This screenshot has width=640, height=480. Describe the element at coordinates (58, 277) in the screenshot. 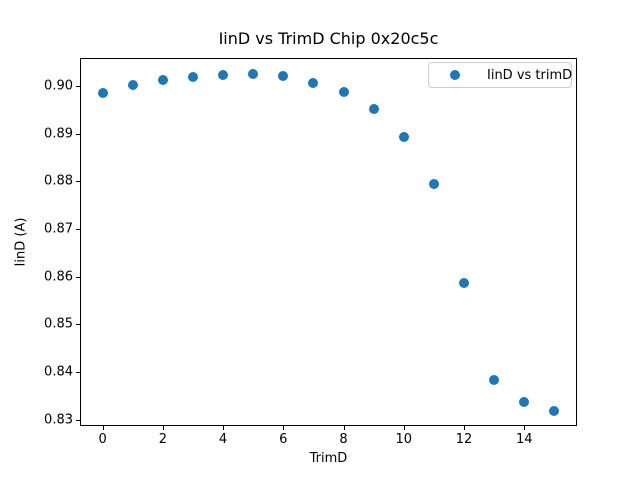

I see `y-tick-label: 0.86` at that location.